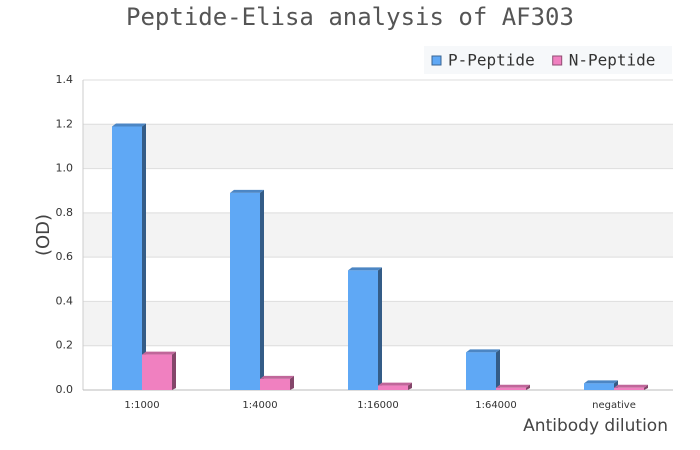 The width and height of the screenshot is (700, 450). I want to click on x-tick-label: 1:16000, so click(378, 405).